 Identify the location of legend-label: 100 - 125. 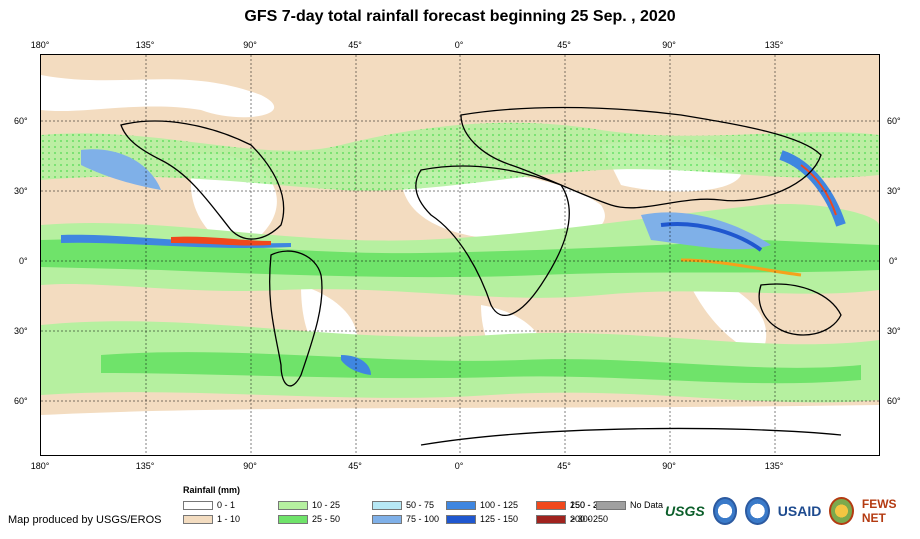
(499, 505).